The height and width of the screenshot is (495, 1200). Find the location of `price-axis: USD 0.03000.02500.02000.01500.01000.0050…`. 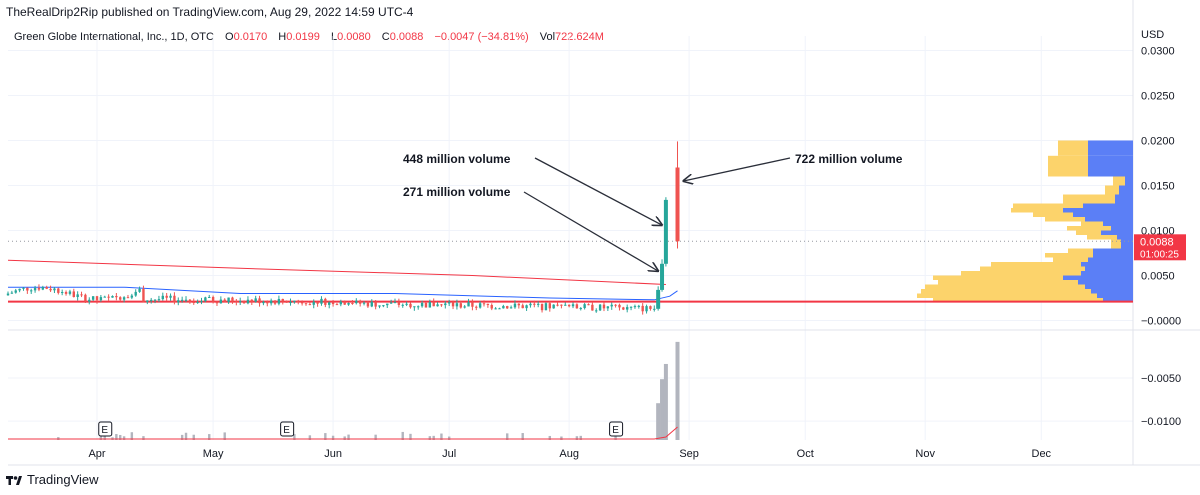

price-axis: USD 0.03000.02500.02000.01500.01000.0050… is located at coordinates (1160, 228).